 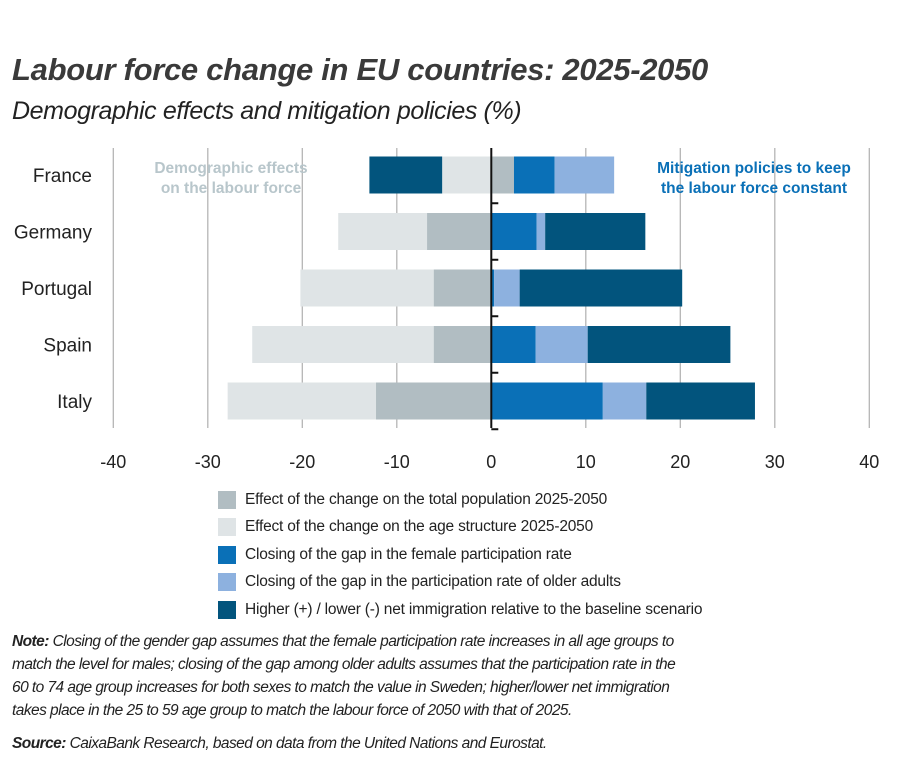 What do you see at coordinates (208, 462) in the screenshot?
I see `x-tick-label: -30` at bounding box center [208, 462].